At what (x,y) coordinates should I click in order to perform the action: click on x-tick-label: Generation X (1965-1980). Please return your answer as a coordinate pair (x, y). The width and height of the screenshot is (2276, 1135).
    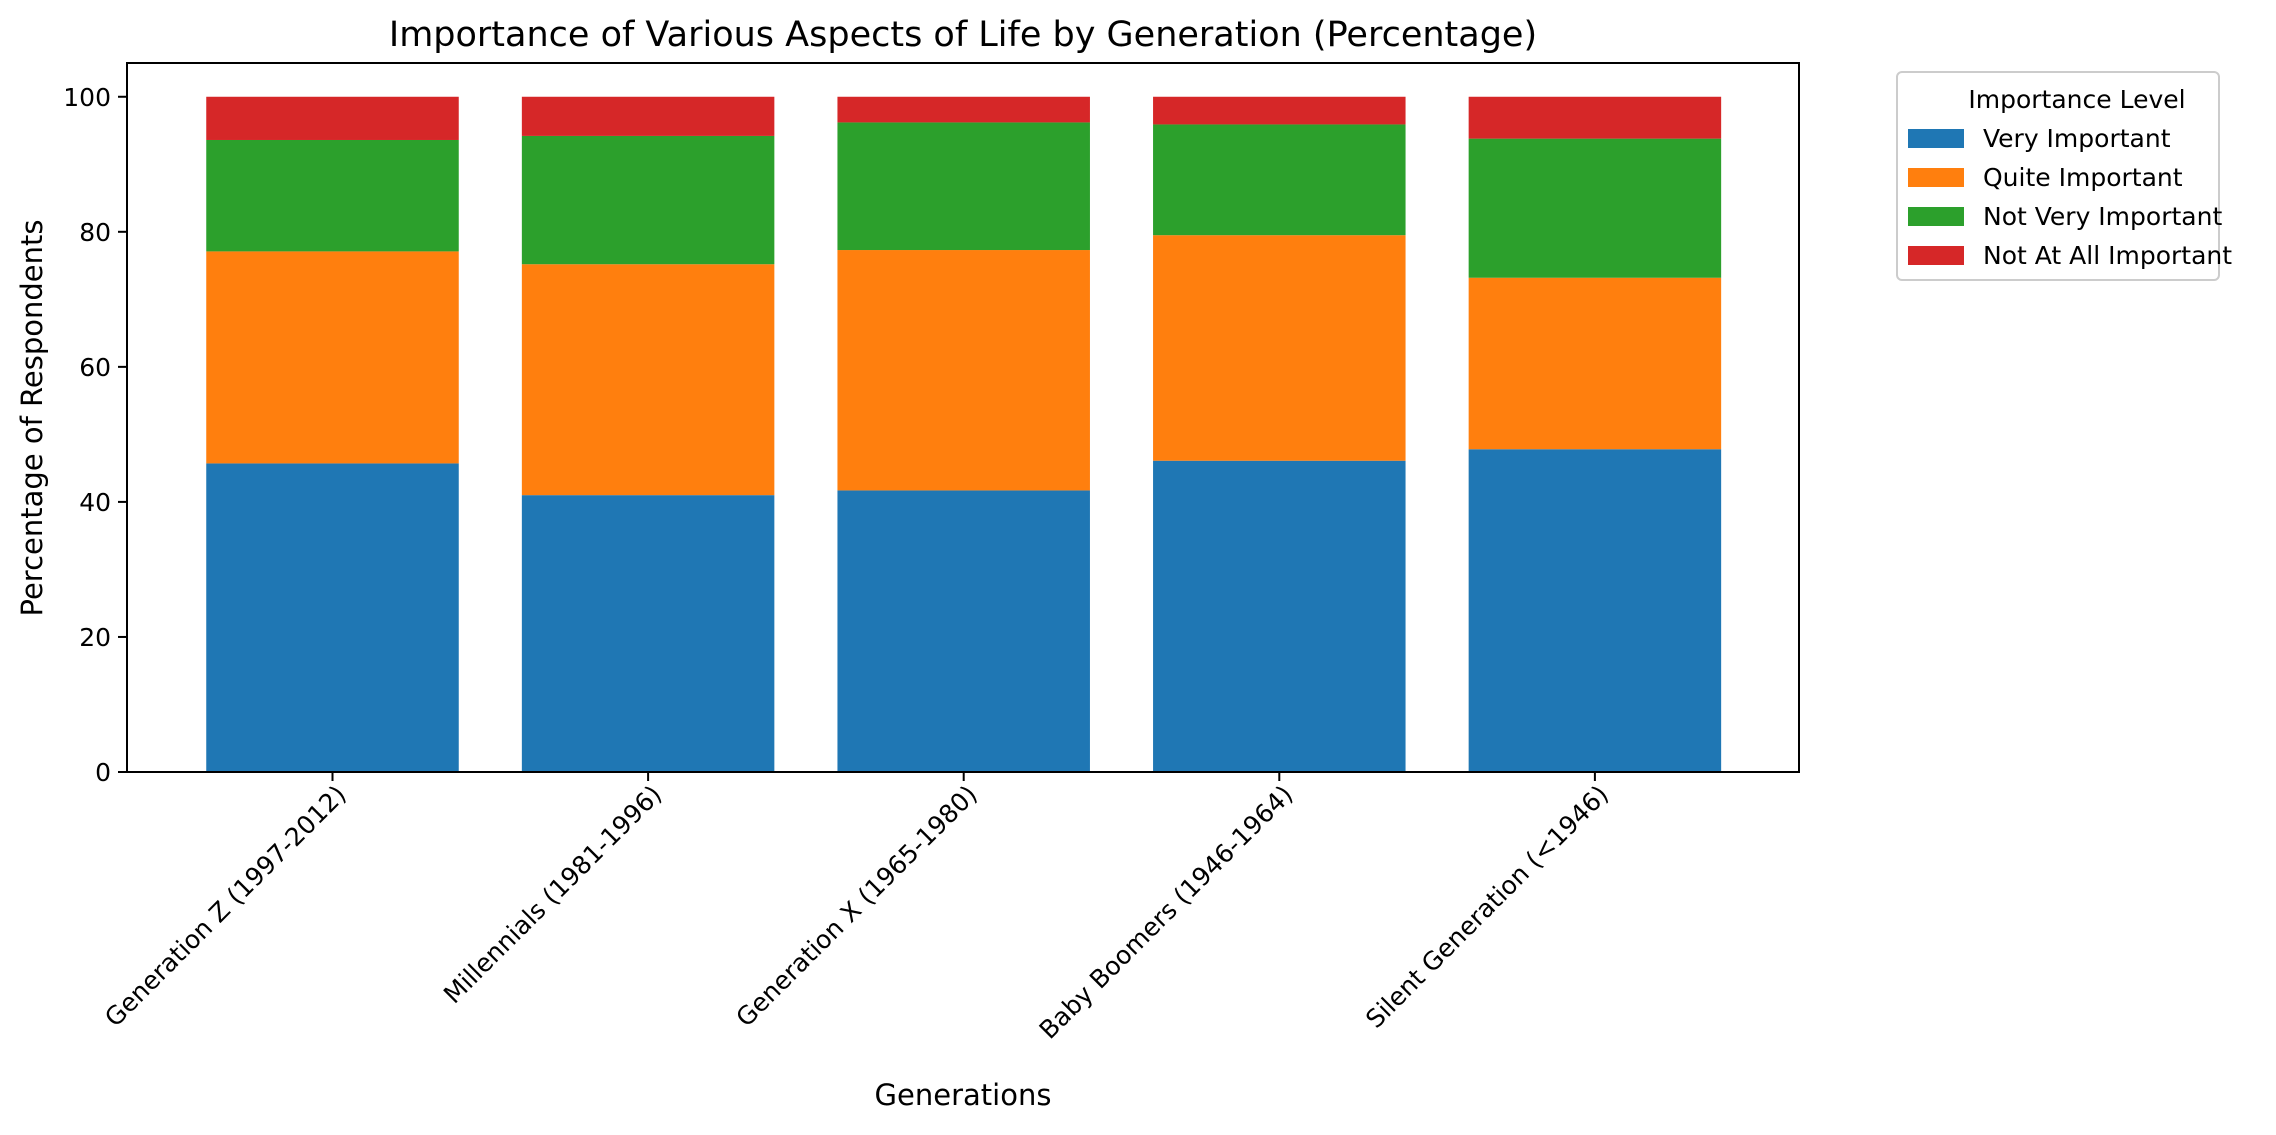
    Looking at the image, I should click on (856, 906).